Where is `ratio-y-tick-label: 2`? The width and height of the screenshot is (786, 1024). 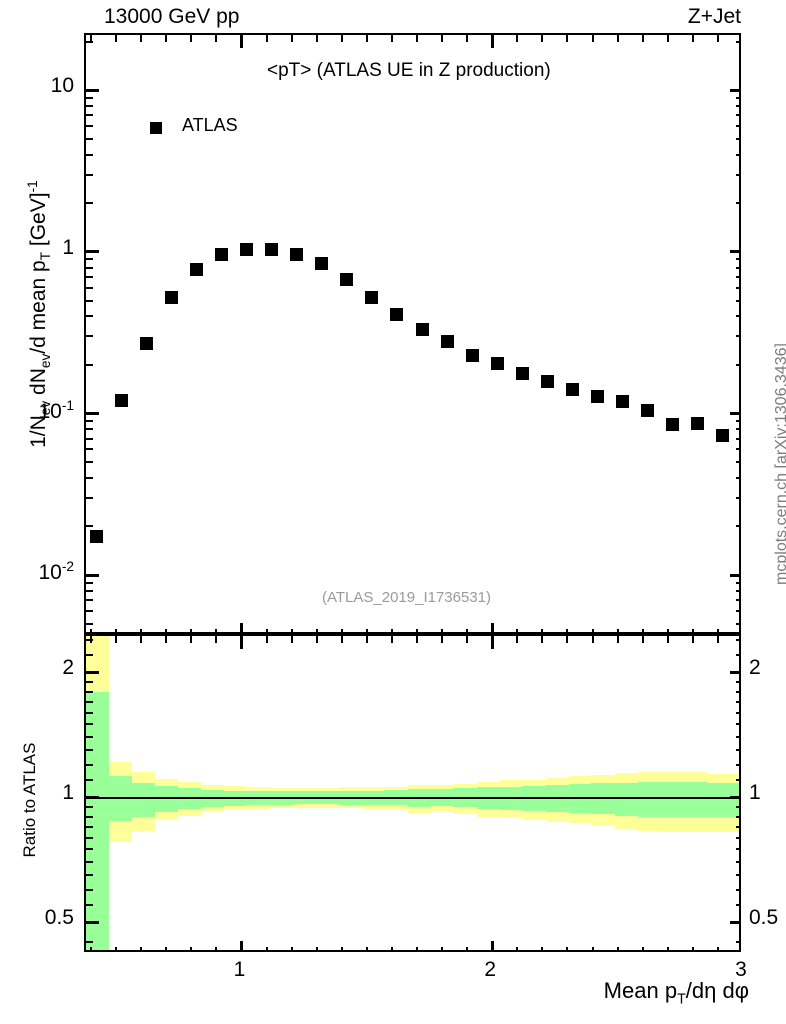 ratio-y-tick-label: 2 is located at coordinates (68, 667).